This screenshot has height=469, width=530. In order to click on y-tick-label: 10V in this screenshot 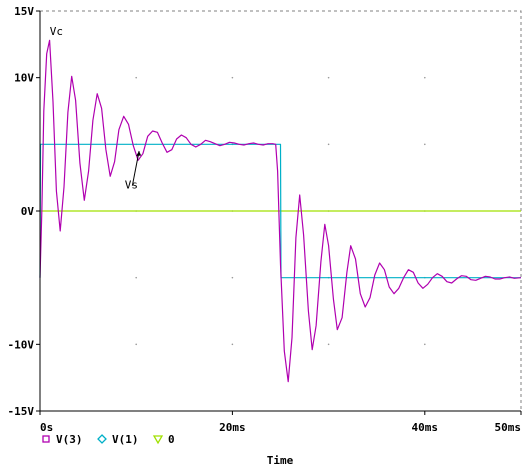, I will do `click(24, 78)`.